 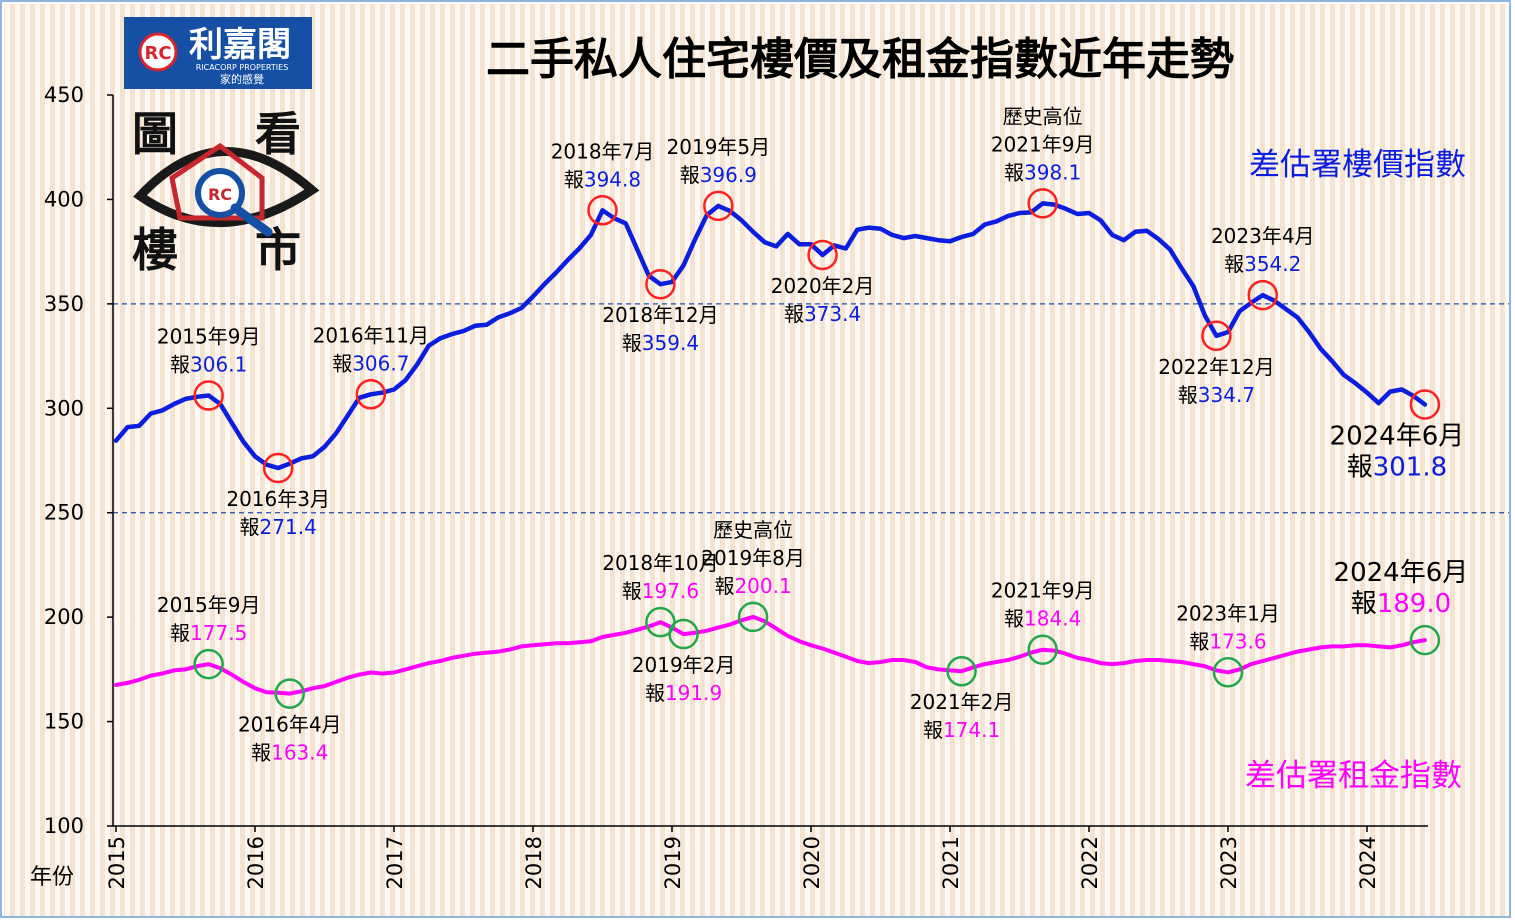 I want to click on annotation-date-text: 2016年4月, so click(x=290, y=725).